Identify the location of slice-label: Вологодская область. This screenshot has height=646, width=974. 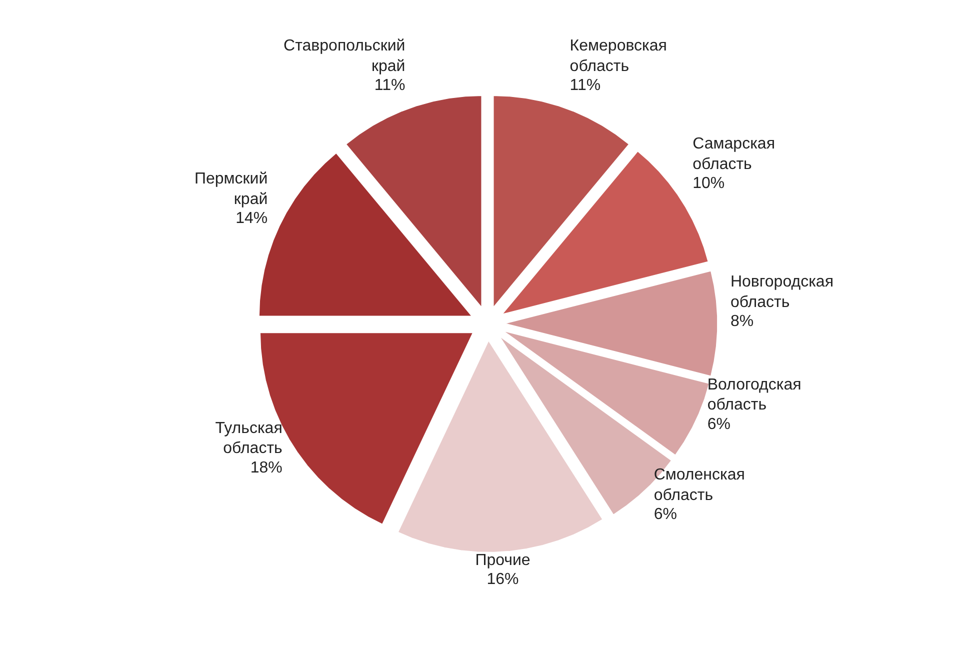
(754, 395).